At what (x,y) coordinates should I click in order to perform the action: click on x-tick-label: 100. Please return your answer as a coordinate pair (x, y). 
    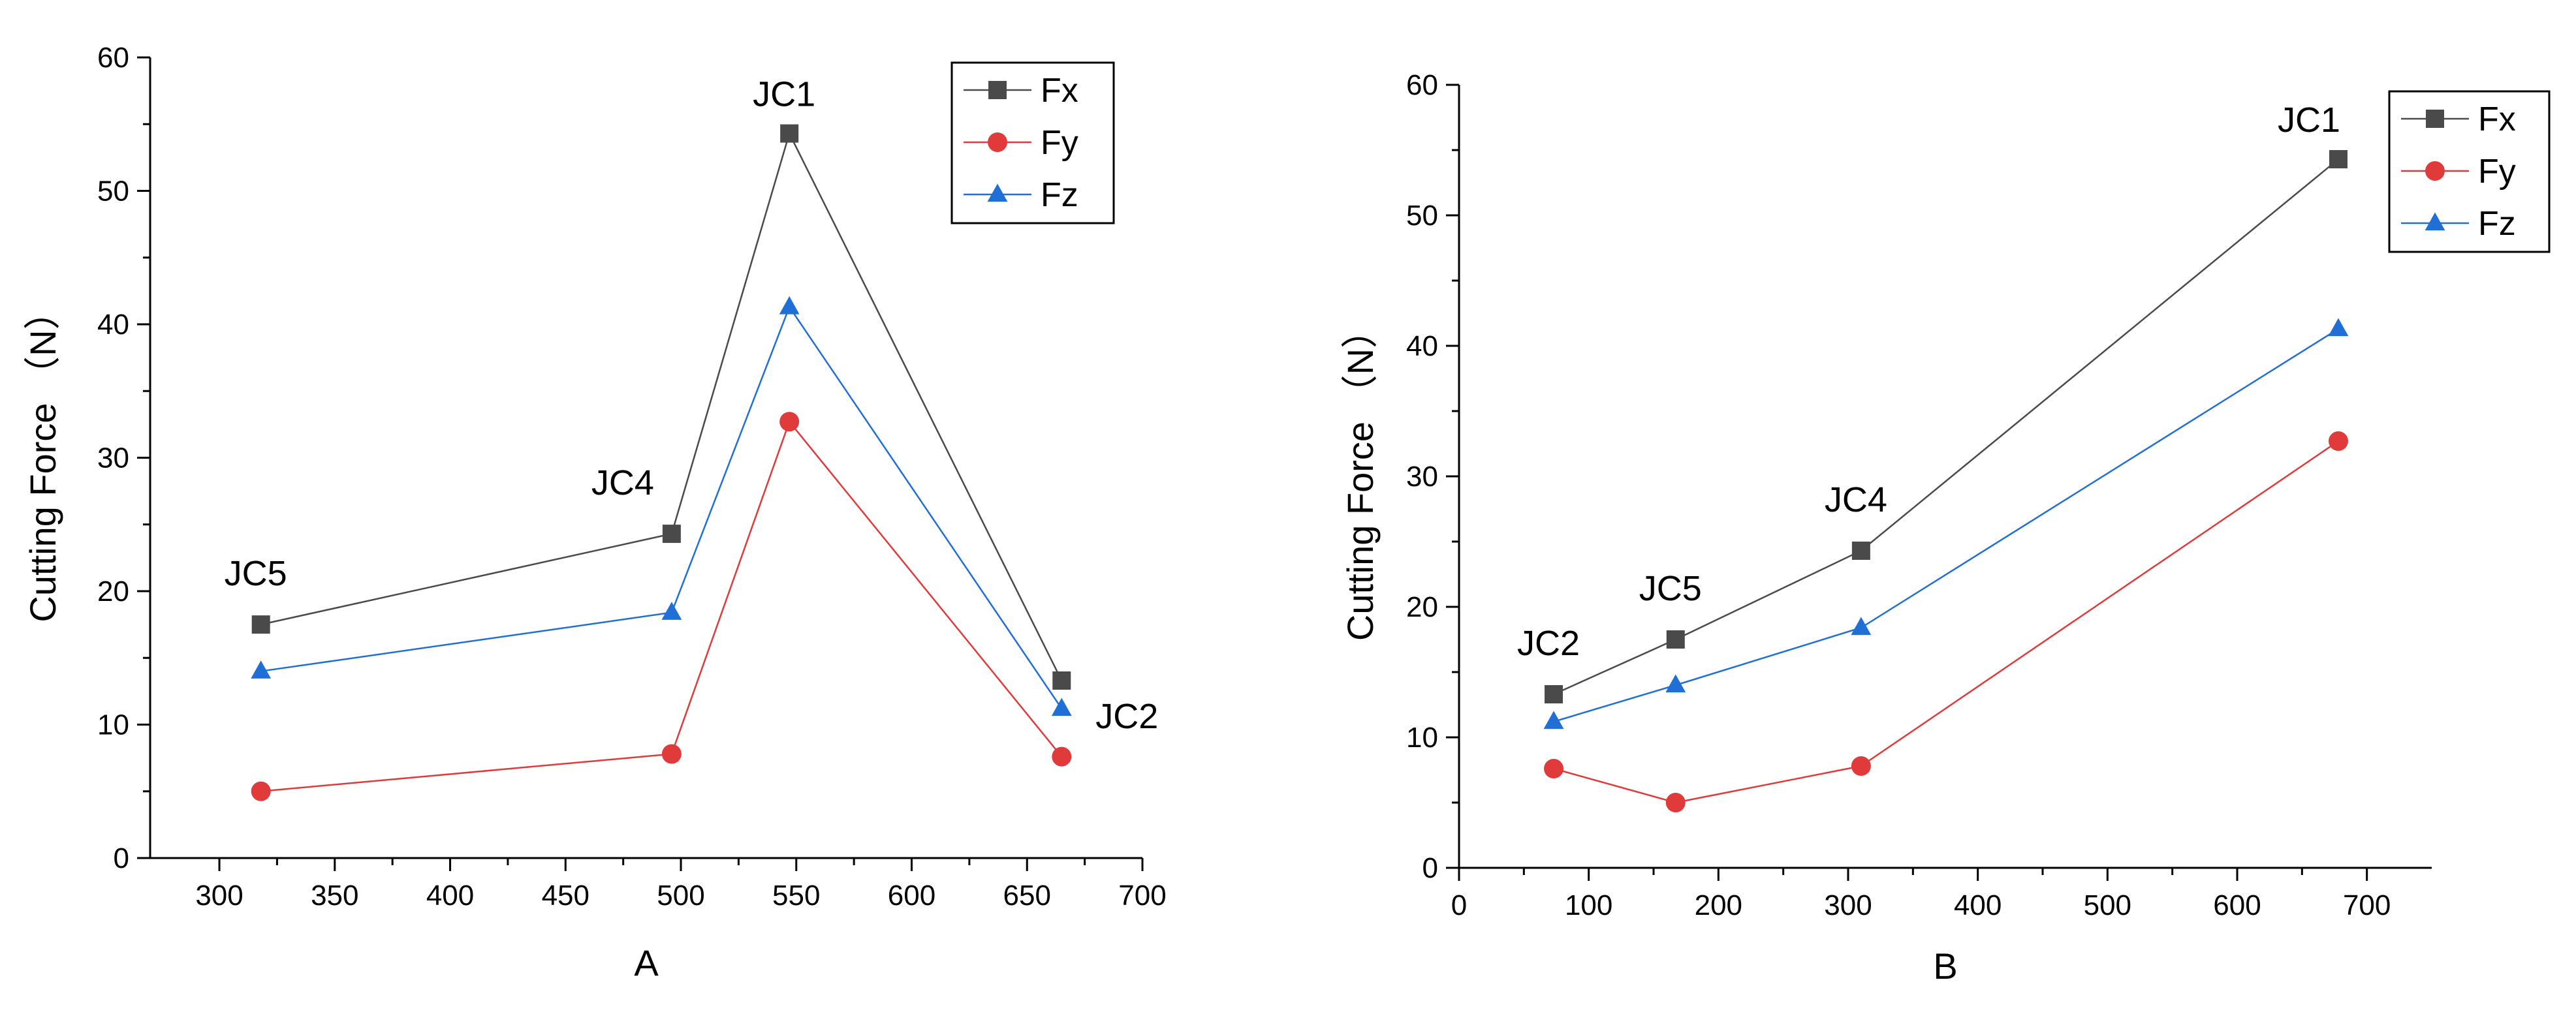
    Looking at the image, I should click on (1589, 905).